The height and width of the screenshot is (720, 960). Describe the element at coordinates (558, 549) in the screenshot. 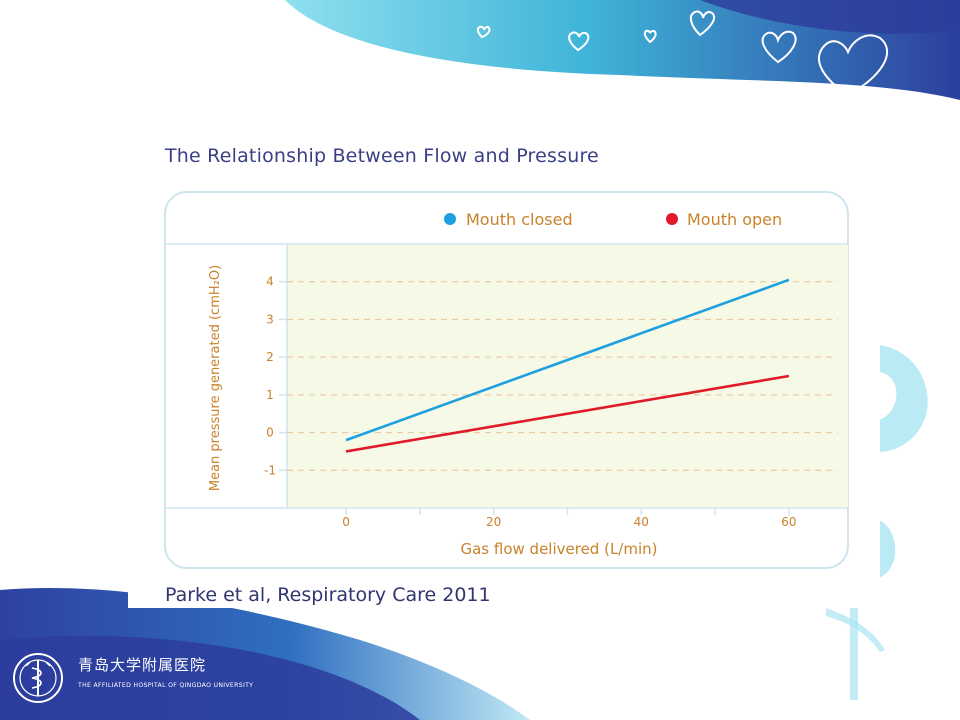

I see `x-axis-label: Gas flow delivered (L/min)` at that location.